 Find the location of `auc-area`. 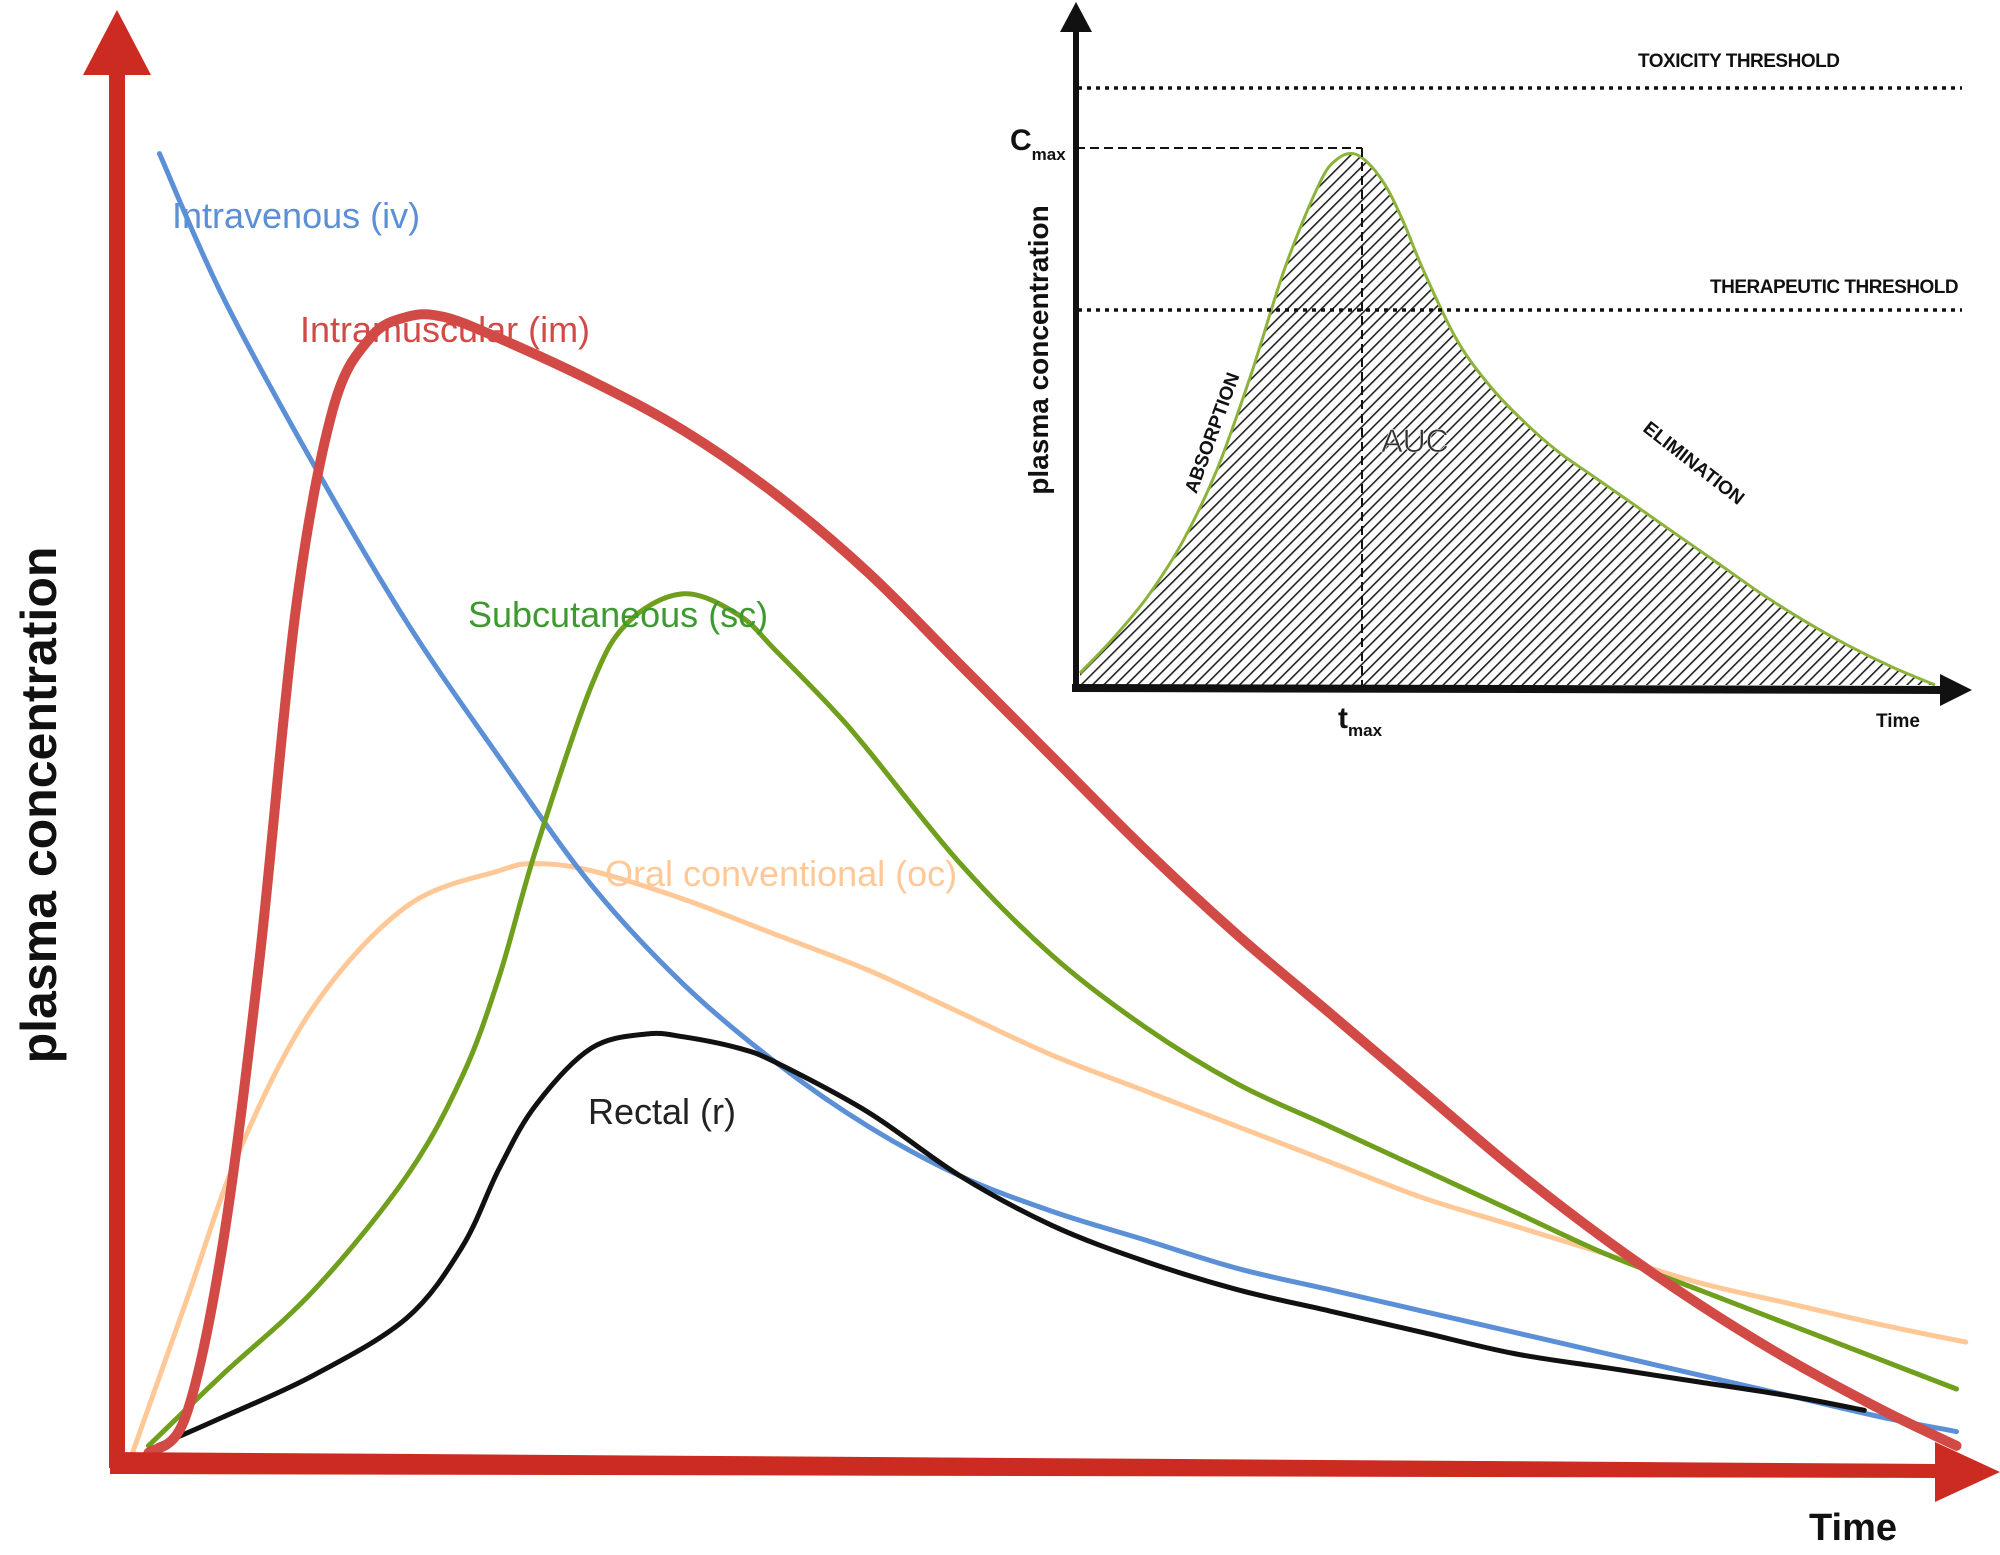

auc-area is located at coordinates (1507, 419).